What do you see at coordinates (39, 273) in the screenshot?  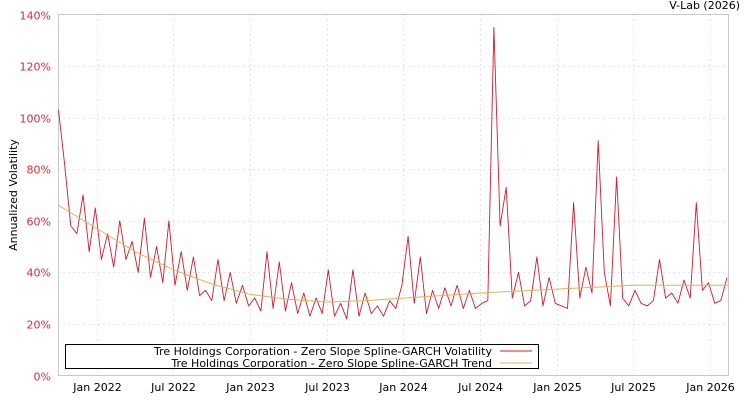 I see `y-tick-label: 40%` at bounding box center [39, 273].